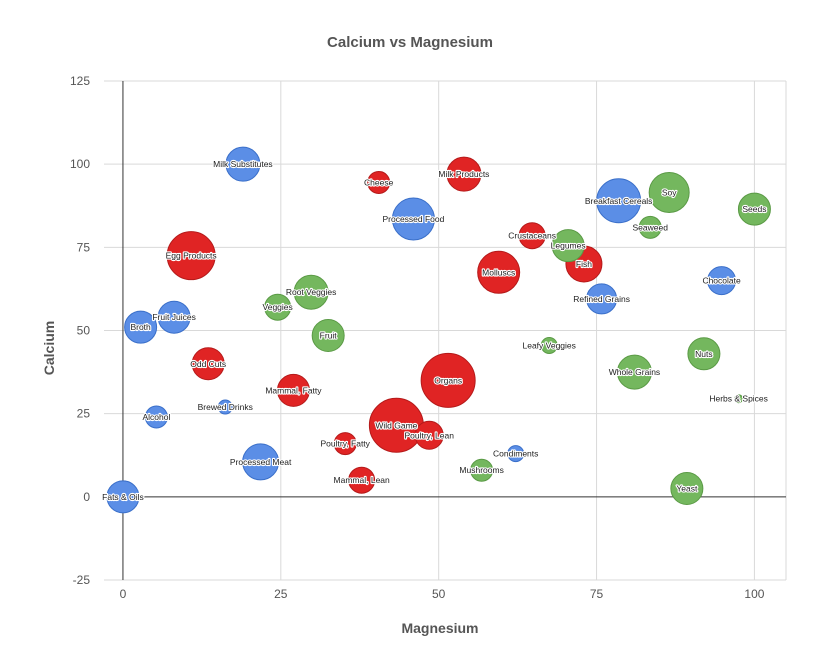 The image size is (820, 670). What do you see at coordinates (439, 594) in the screenshot?
I see `x-tick-label: 50` at bounding box center [439, 594].